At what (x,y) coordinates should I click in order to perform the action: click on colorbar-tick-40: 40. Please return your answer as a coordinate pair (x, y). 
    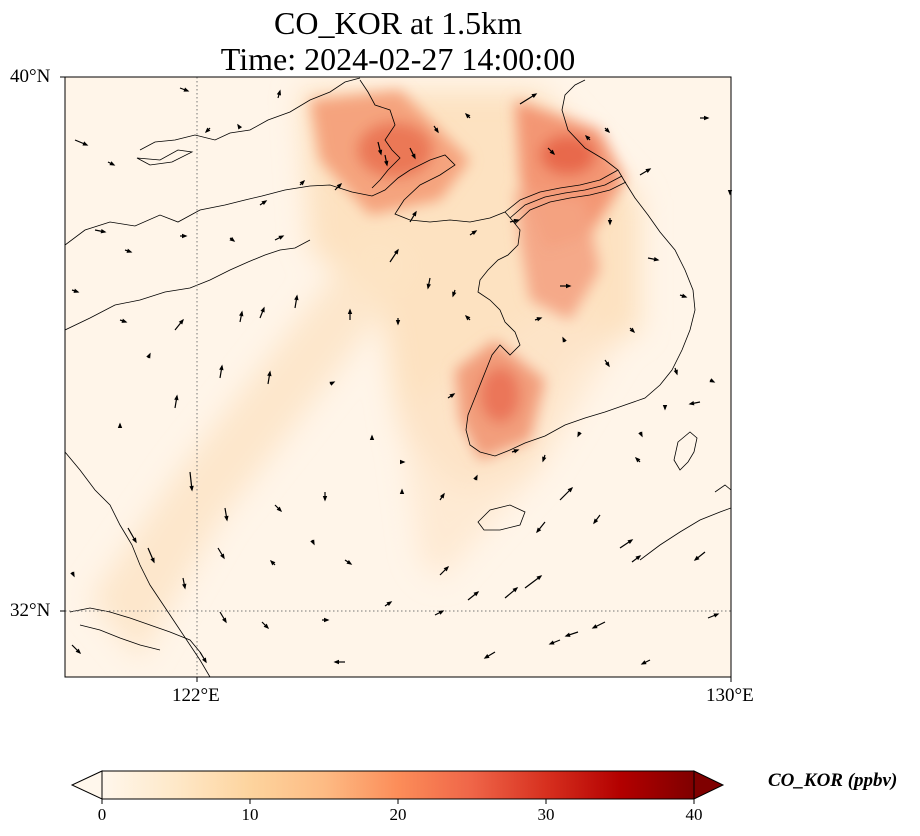
    Looking at the image, I should click on (694, 814).